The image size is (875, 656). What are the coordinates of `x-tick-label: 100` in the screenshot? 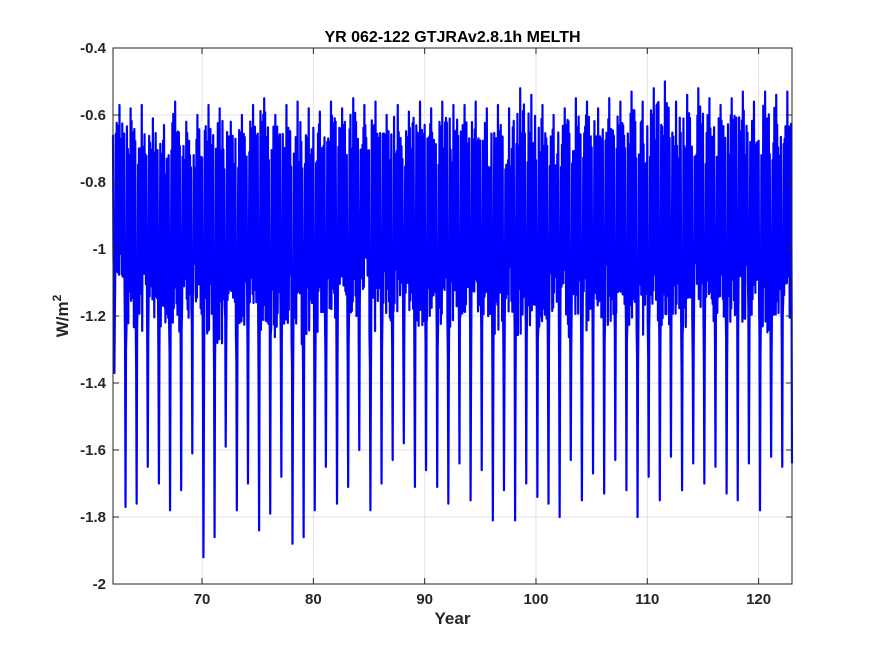 It's located at (535, 599).